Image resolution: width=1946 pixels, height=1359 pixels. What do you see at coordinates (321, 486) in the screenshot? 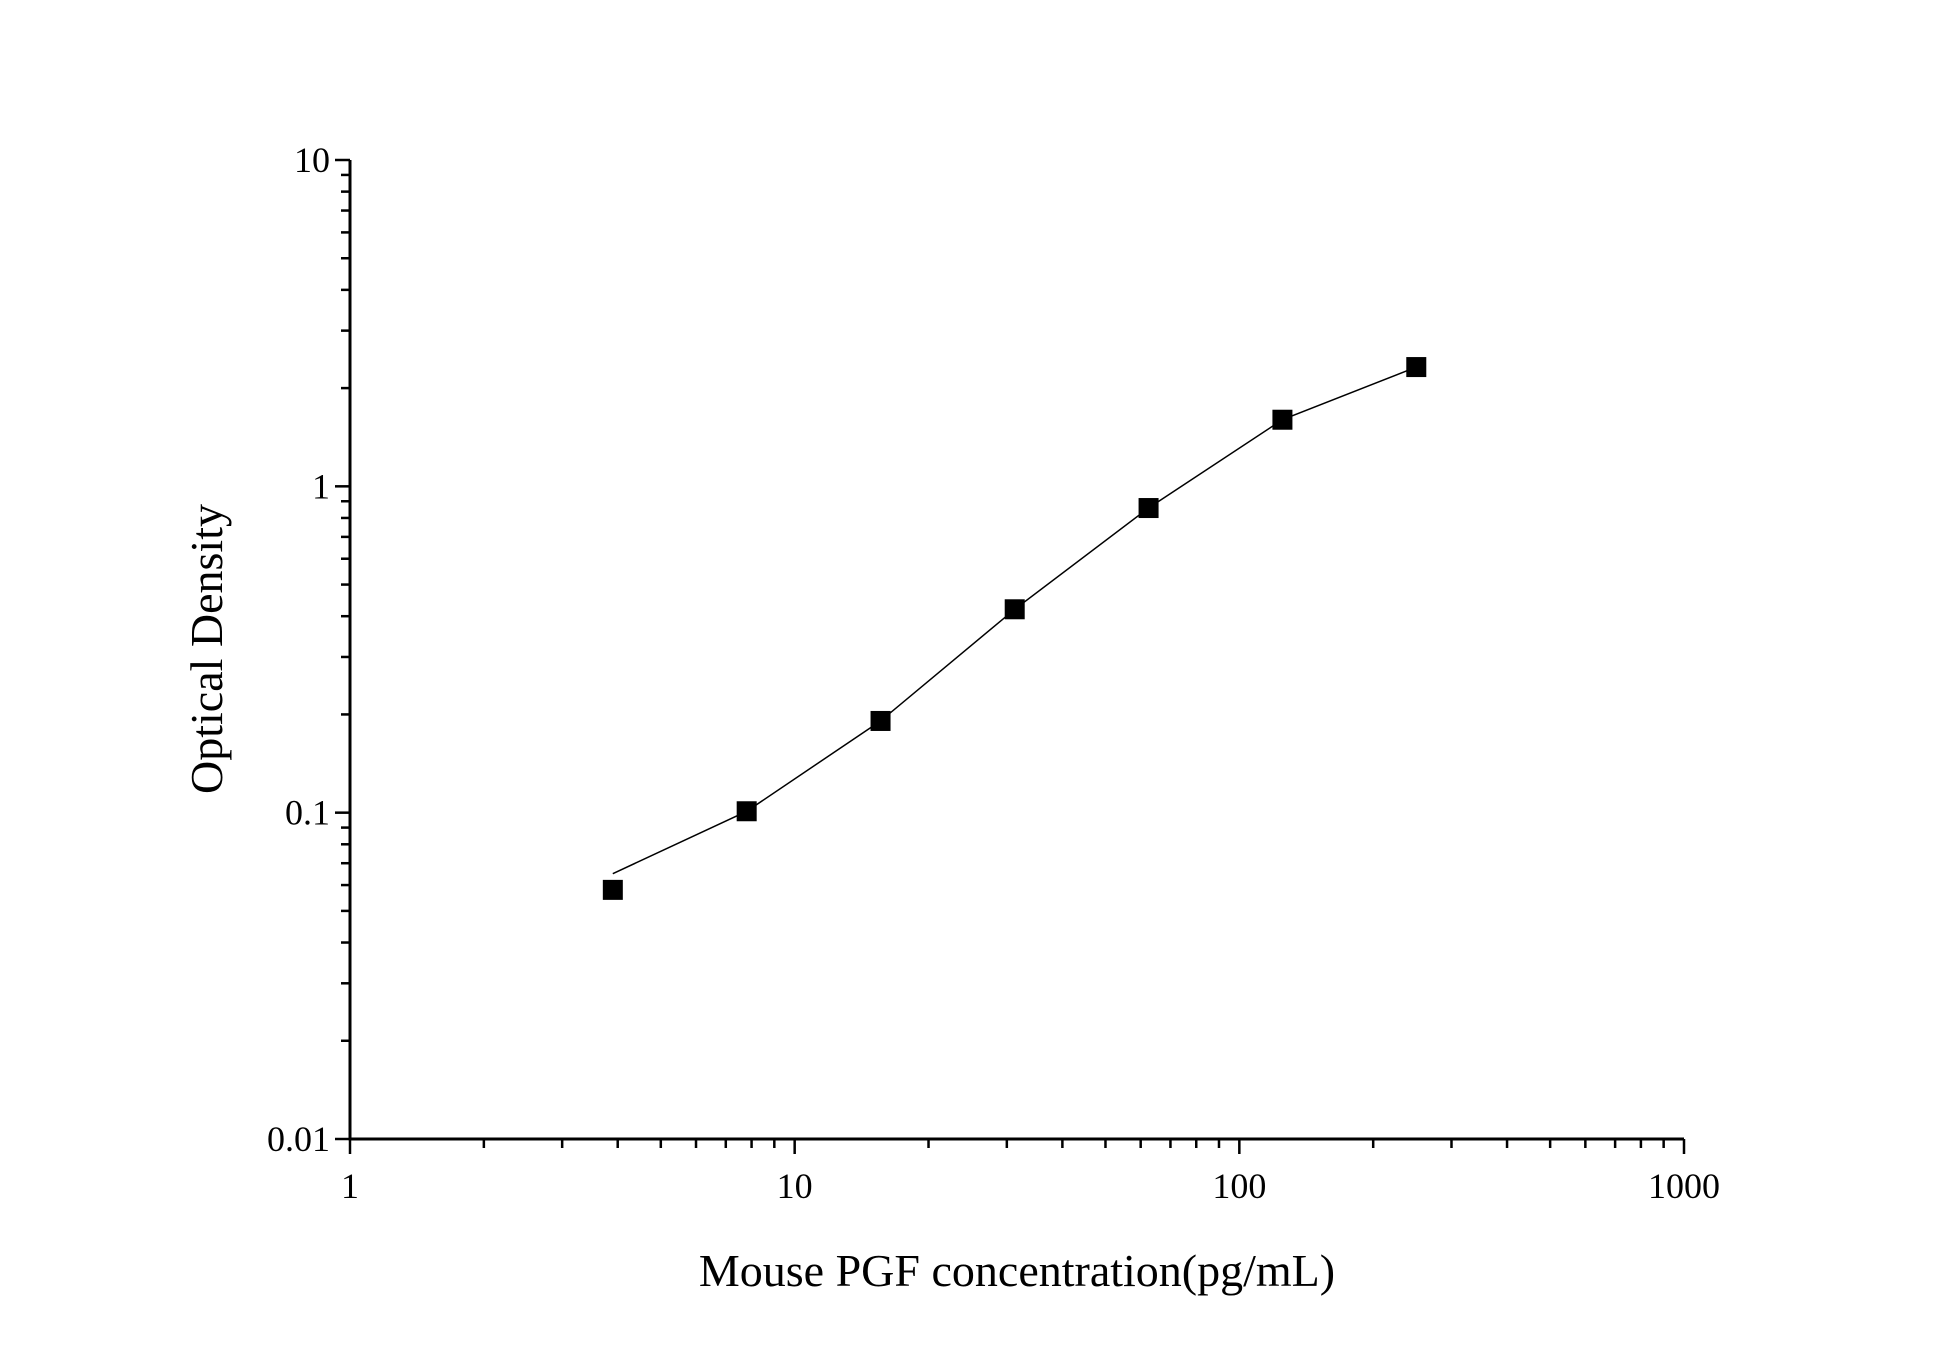
I see `y-tick-label: 1` at bounding box center [321, 486].